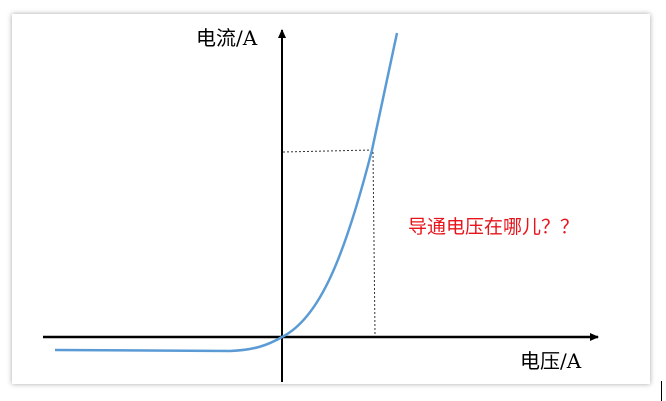 This screenshot has width=666, height=401. I want to click on horizontal-guide-line, so click(327, 151).